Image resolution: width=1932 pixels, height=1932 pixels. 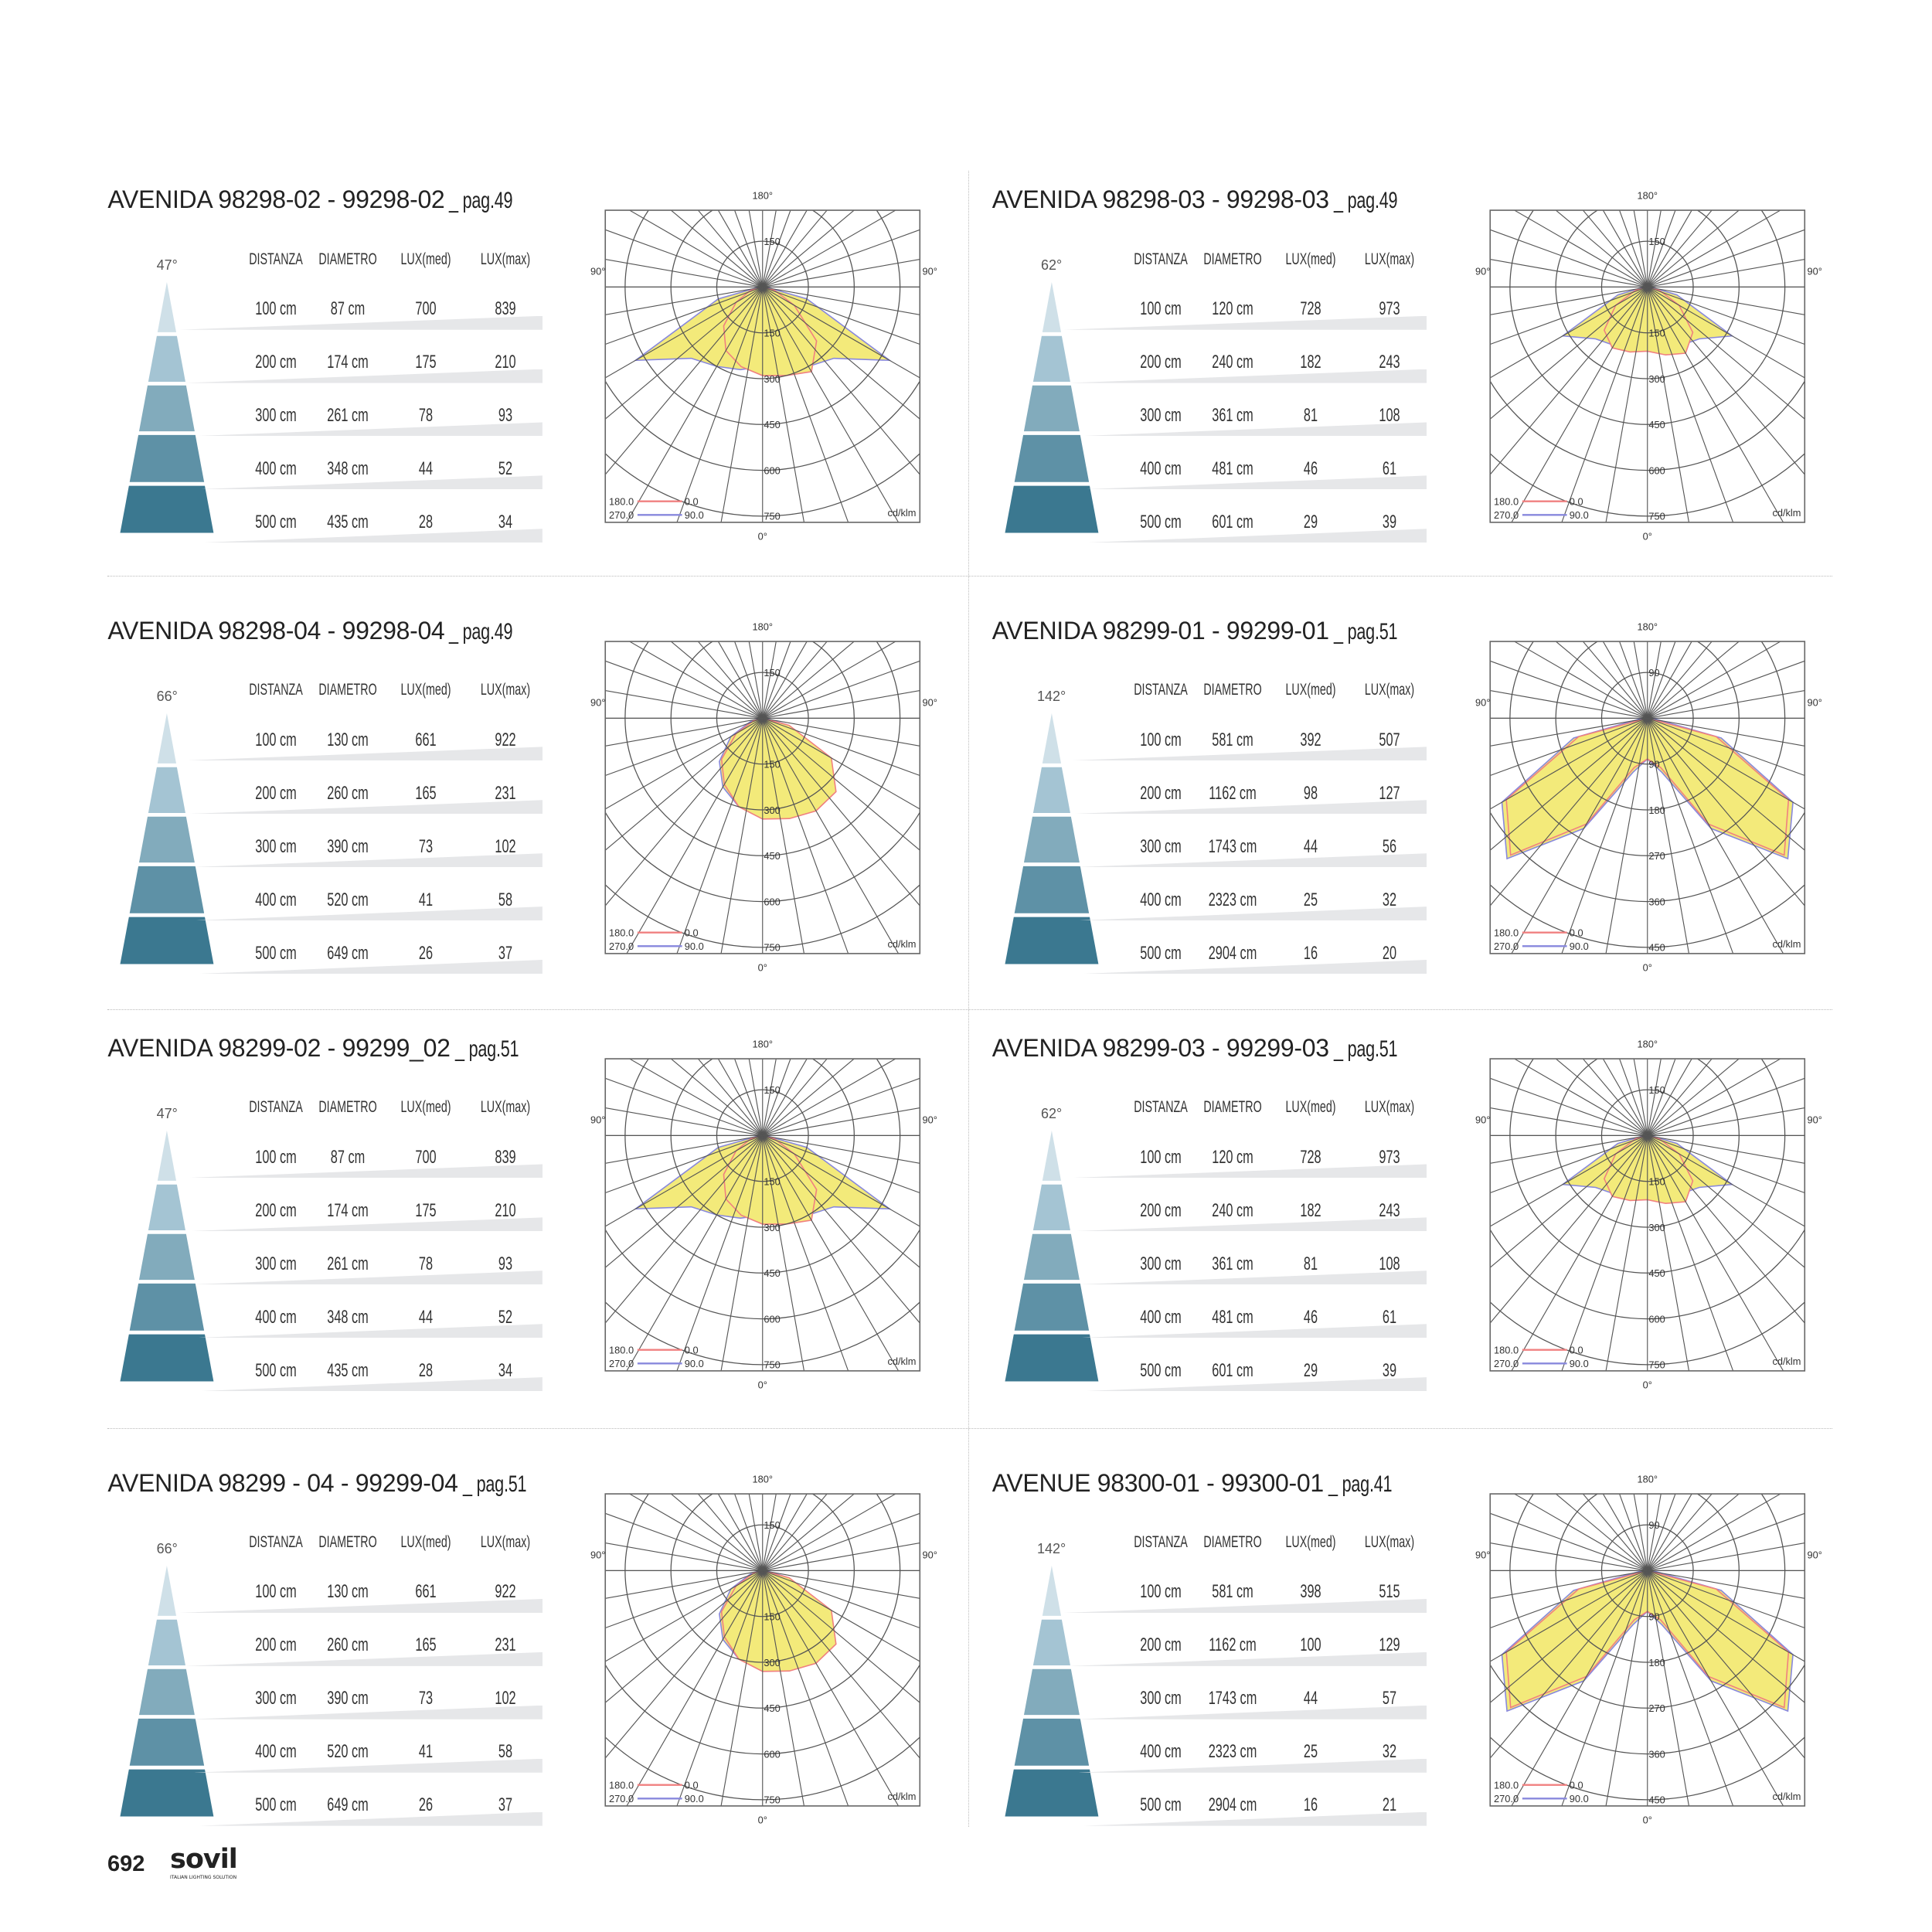 I want to click on table-cell: 435 cm, so click(x=348, y=521).